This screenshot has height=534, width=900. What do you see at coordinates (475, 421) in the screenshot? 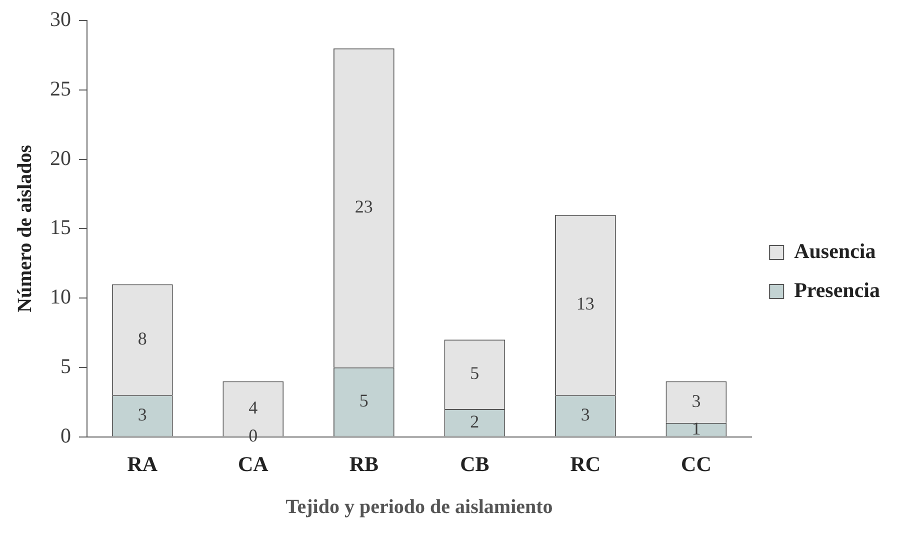
I see `data-label: 2` at bounding box center [475, 421].